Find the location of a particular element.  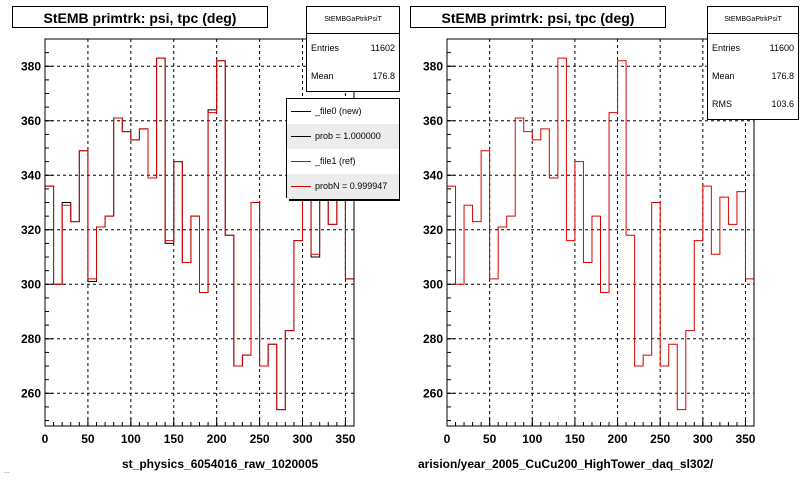

legend-label: probN = 0.999947 is located at coordinates (351, 186).